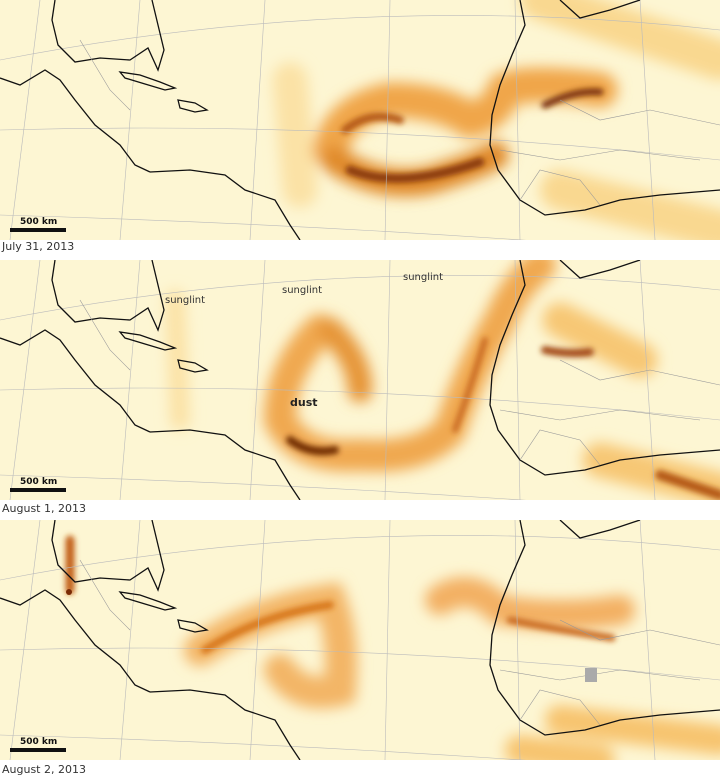 Image resolution: width=720 pixels, height=775 pixels. I want to click on panel-date: August 1, 2013, so click(44, 508).